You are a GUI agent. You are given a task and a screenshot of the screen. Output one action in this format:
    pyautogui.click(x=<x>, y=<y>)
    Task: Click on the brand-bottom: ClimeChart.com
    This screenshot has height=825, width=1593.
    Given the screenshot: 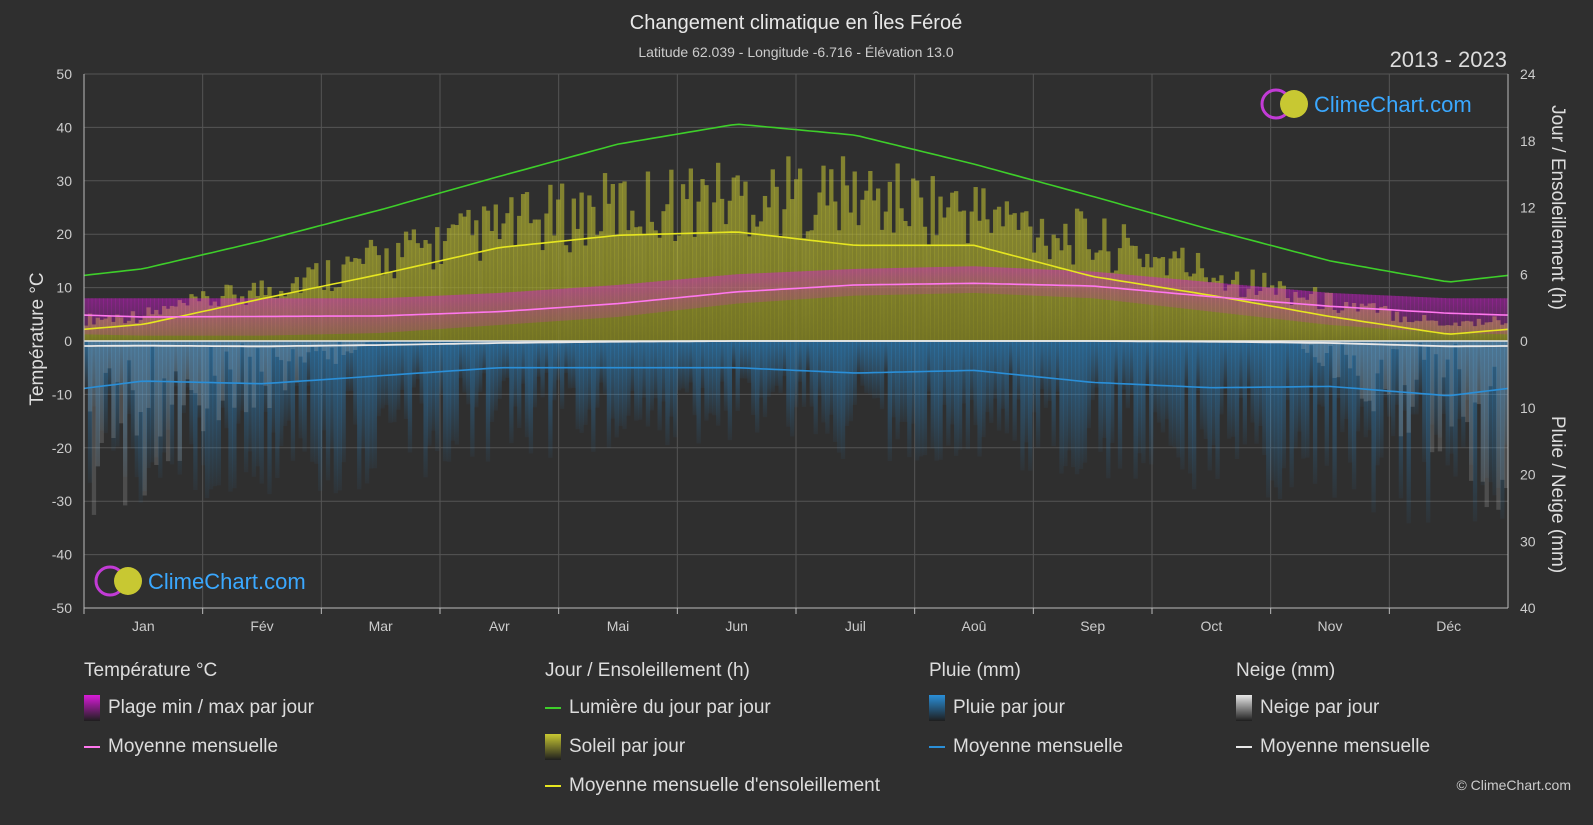 What is the action you would take?
    pyautogui.click(x=227, y=581)
    